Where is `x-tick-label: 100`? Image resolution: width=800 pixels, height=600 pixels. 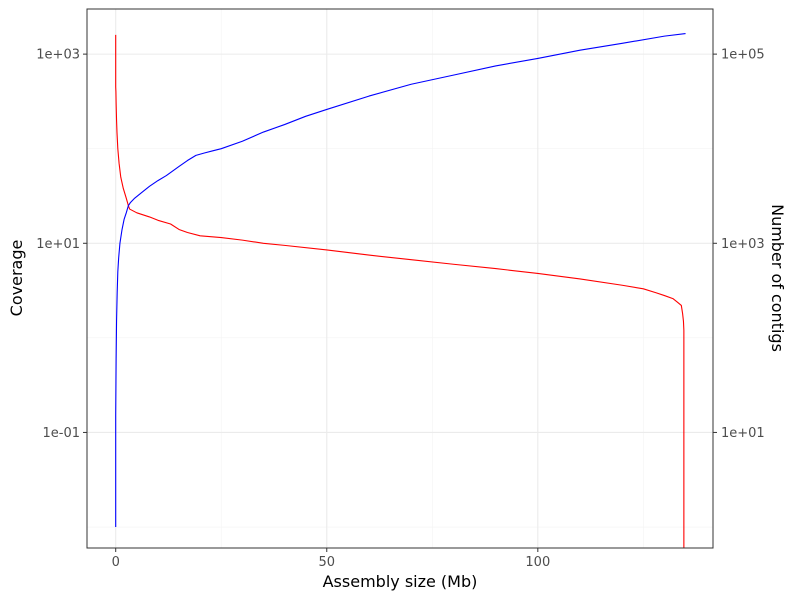 x-tick-label: 100 is located at coordinates (537, 562).